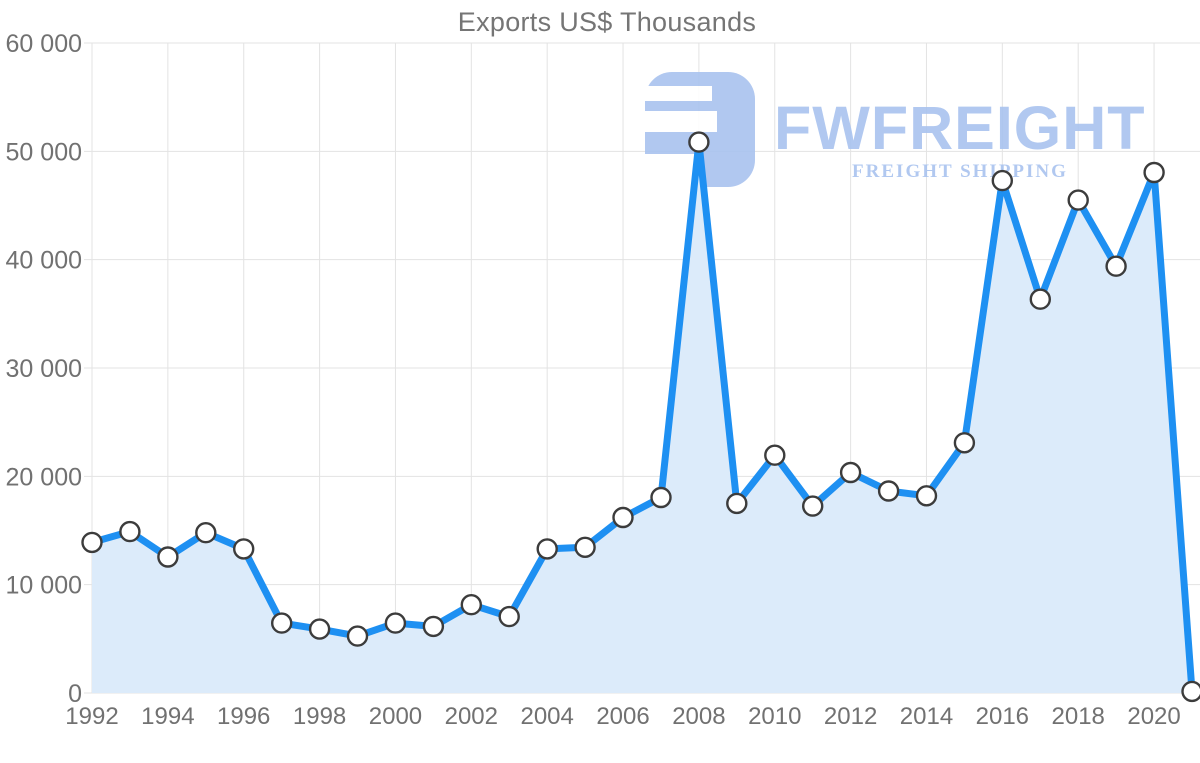  What do you see at coordinates (44, 586) in the screenshot?
I see `y-tick-label: 10 000` at bounding box center [44, 586].